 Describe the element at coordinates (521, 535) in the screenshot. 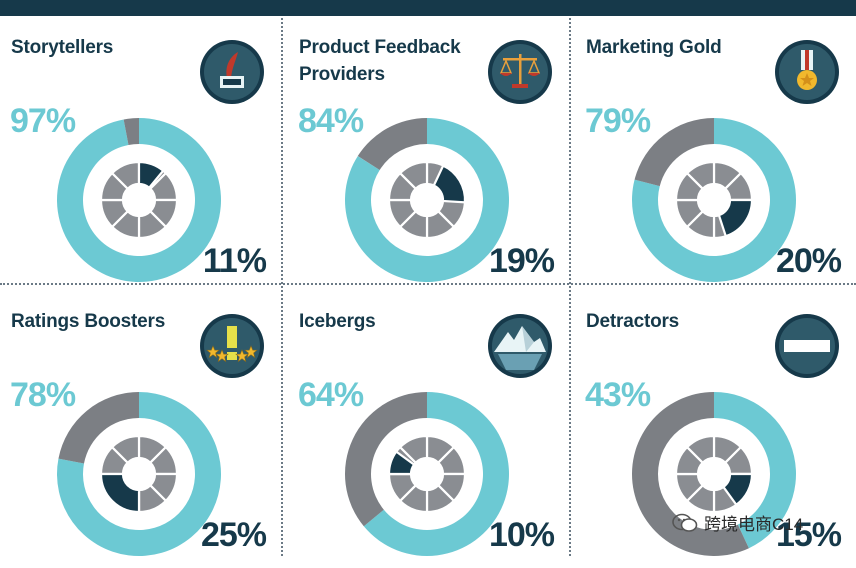

I see `inner-percent-label: 10%` at that location.